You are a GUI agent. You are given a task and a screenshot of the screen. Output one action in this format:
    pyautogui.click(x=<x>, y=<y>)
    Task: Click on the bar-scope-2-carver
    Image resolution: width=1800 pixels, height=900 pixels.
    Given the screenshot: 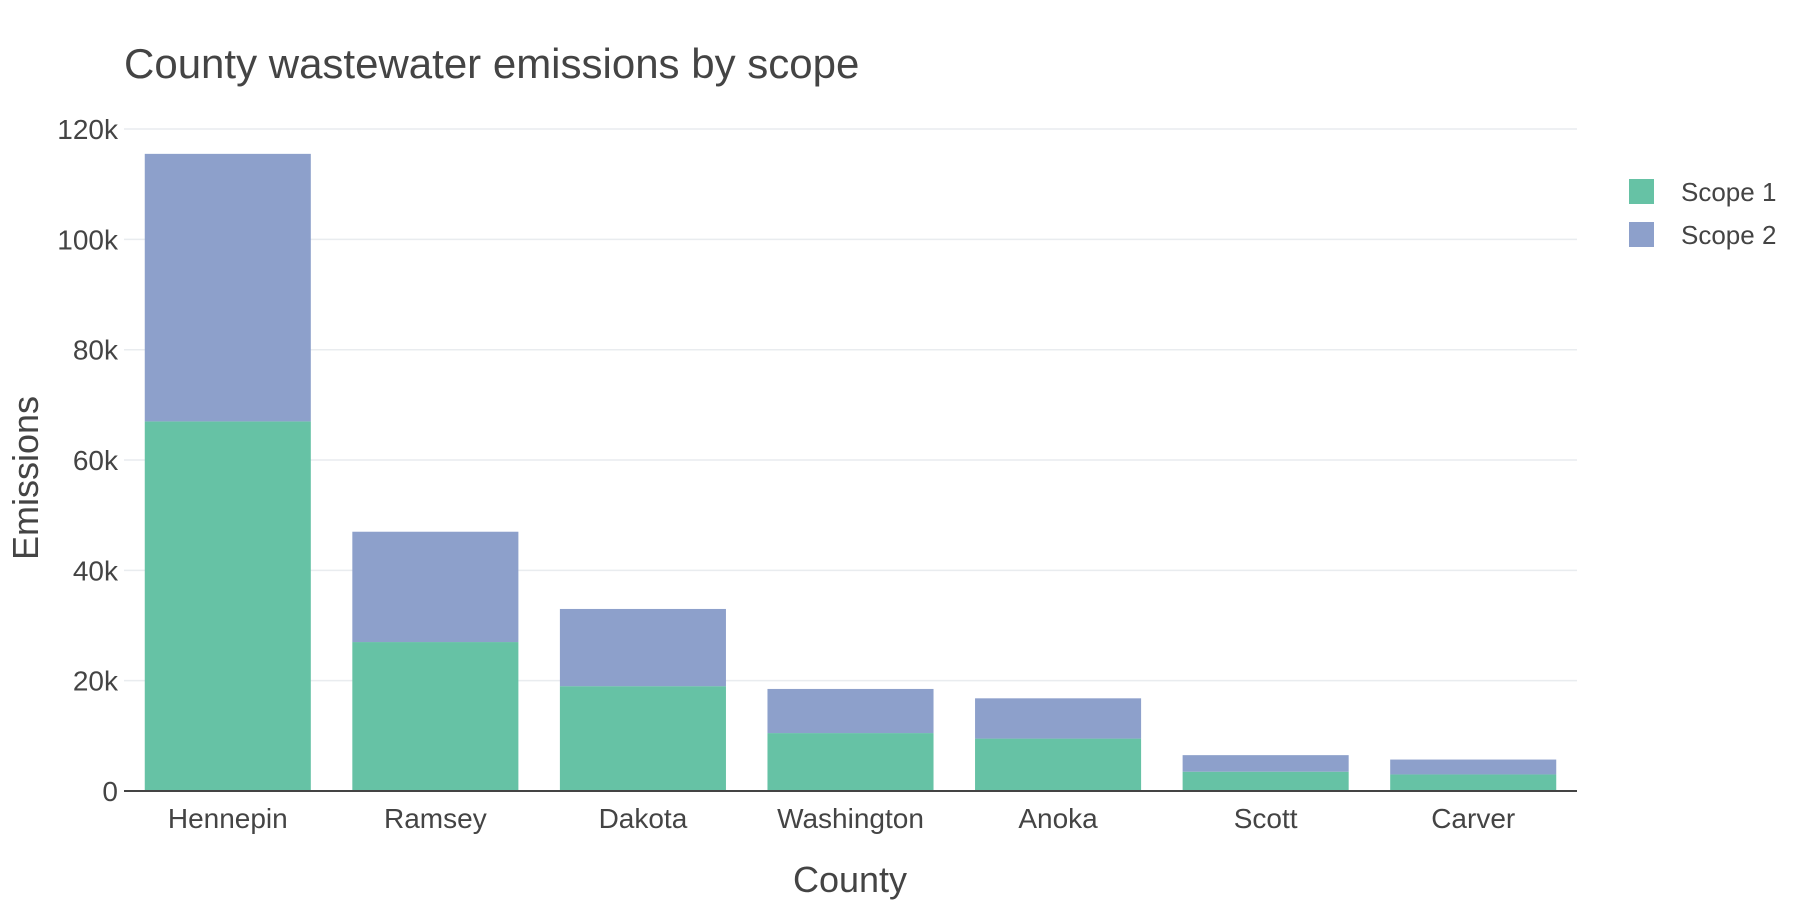 What is the action you would take?
    pyautogui.click(x=1473, y=767)
    